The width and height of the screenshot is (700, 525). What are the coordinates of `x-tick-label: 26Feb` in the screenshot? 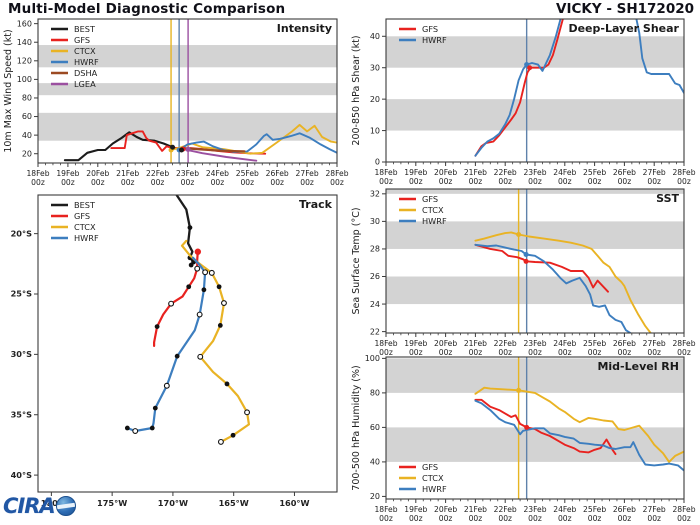 It's located at (624, 509).